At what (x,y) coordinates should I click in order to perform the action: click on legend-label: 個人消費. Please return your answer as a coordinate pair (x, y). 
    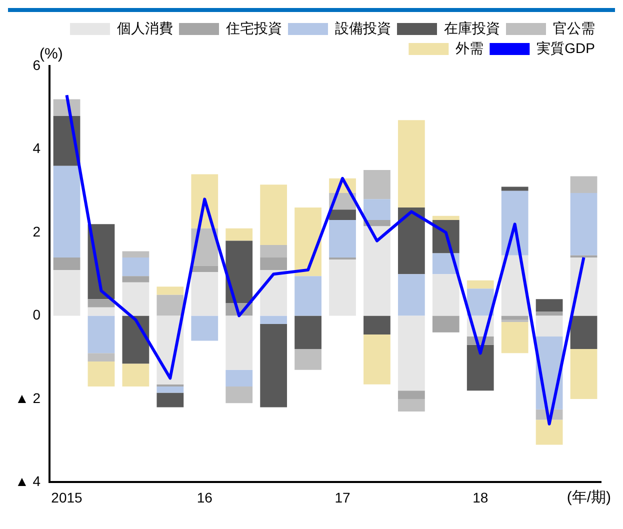
    Looking at the image, I should click on (145, 28).